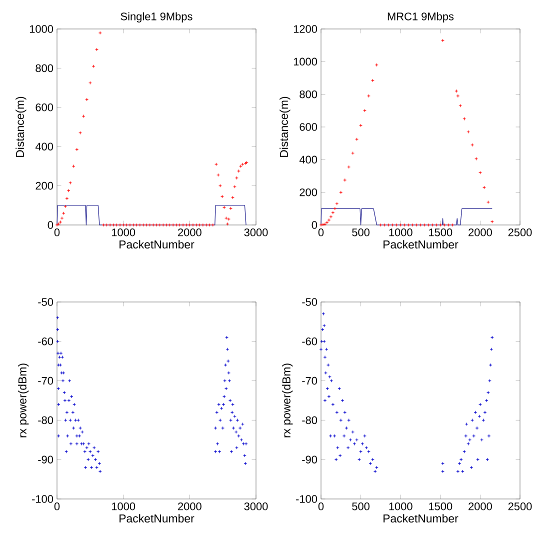 This screenshot has width=545, height=538. What do you see at coordinates (156, 17) in the screenshot?
I see `chart-title: Single1 9Mbps` at bounding box center [156, 17].